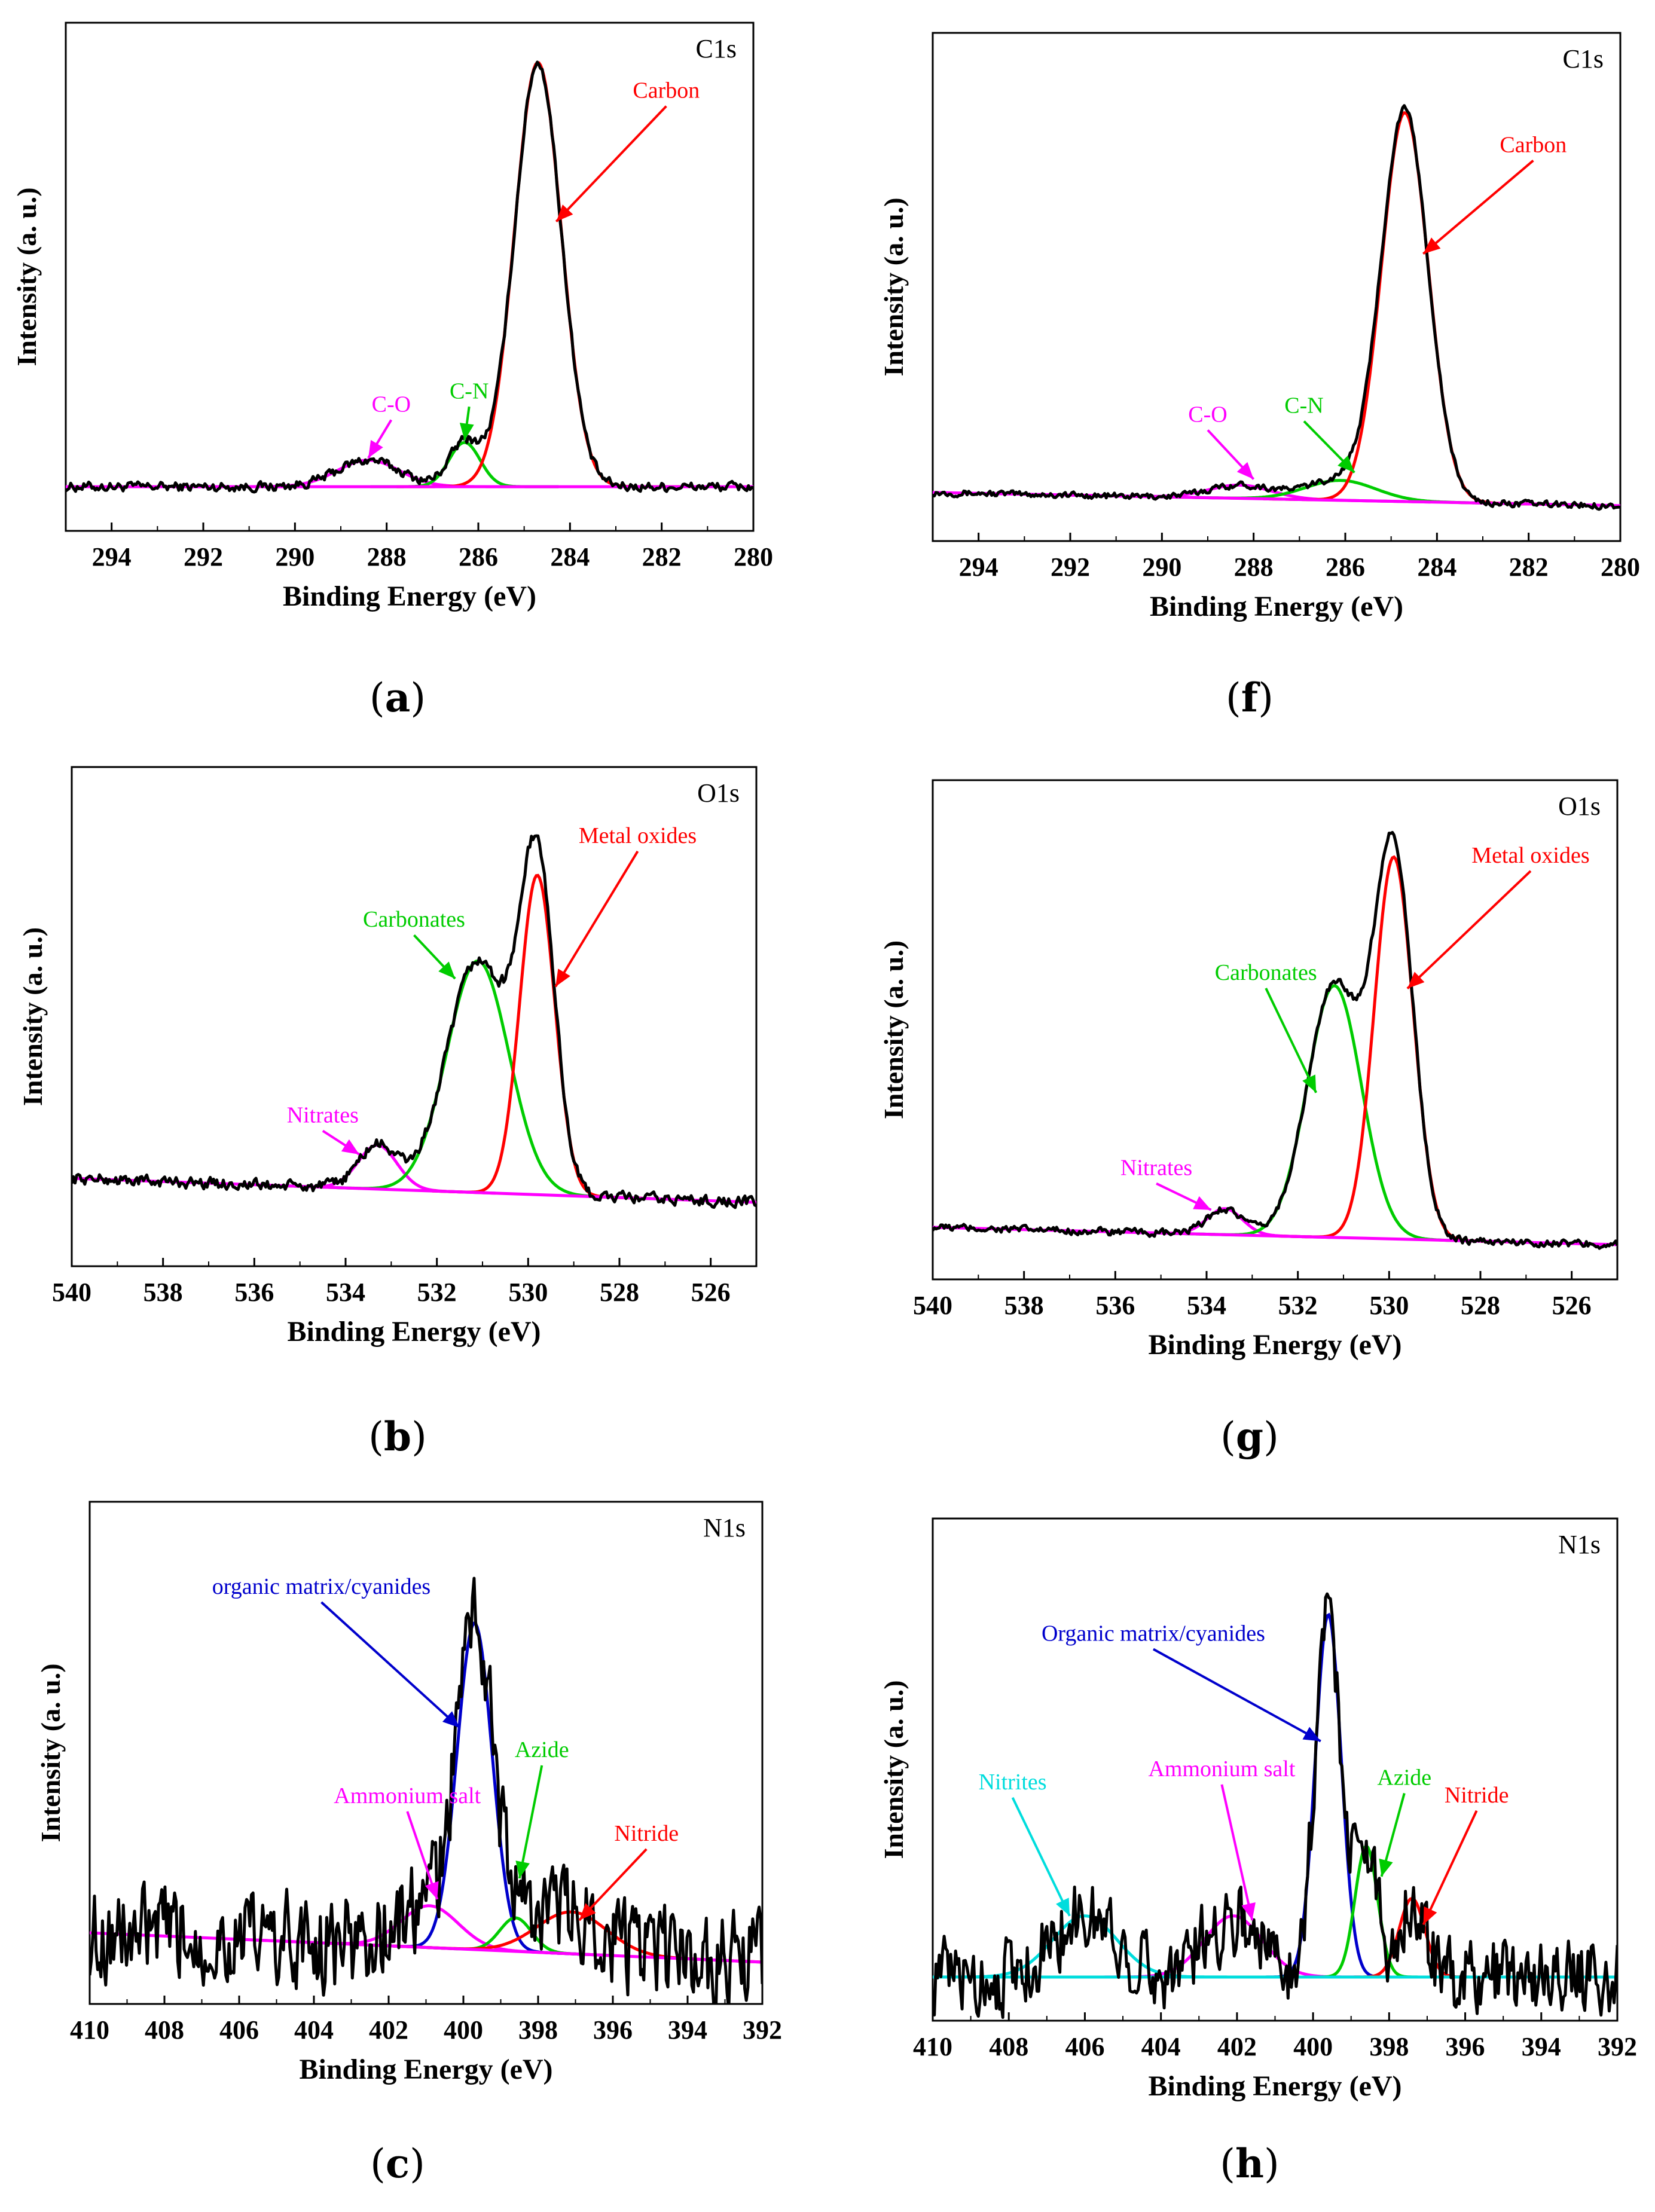 The height and width of the screenshot is (2212, 1655). I want to click on caption-h: (h), so click(1250, 2163).